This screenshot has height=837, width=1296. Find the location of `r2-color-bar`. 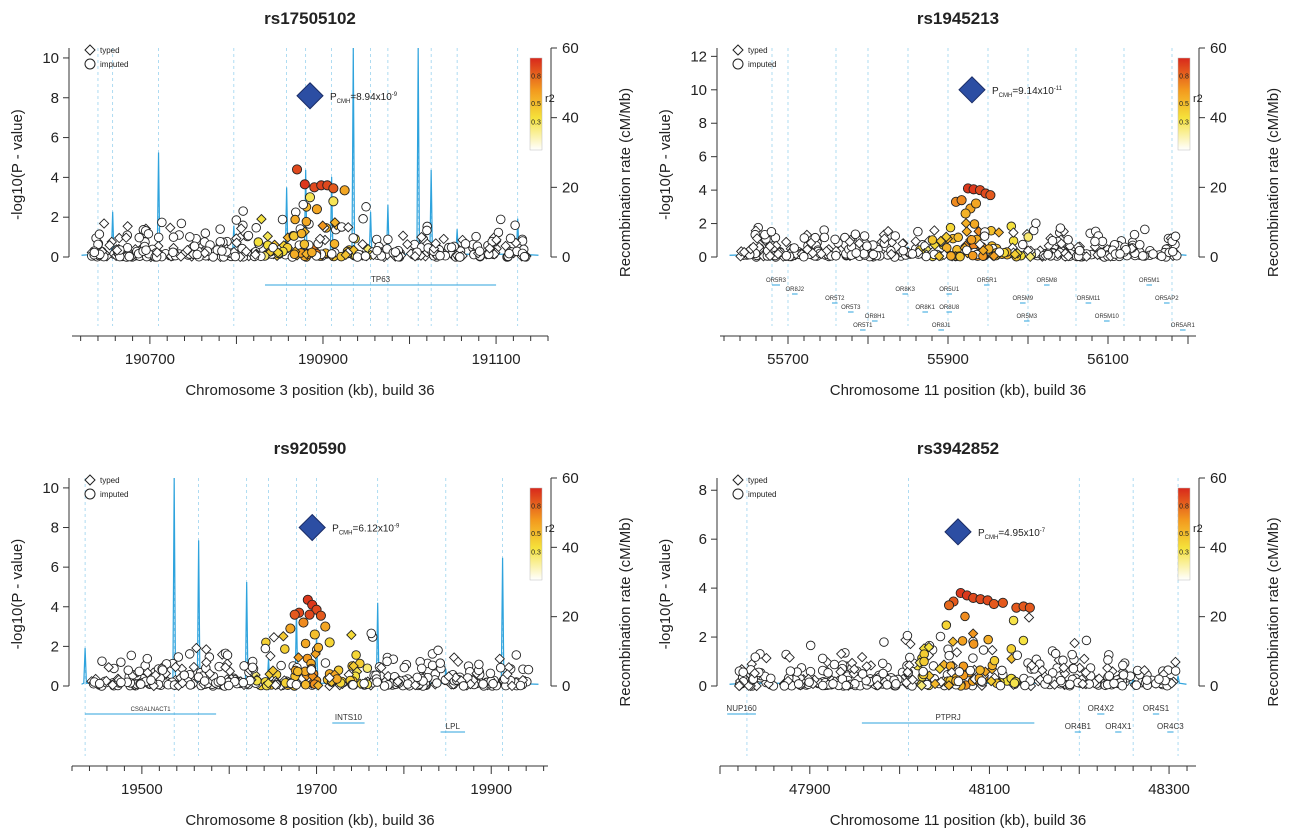

r2-color-bar is located at coordinates (1184, 104).